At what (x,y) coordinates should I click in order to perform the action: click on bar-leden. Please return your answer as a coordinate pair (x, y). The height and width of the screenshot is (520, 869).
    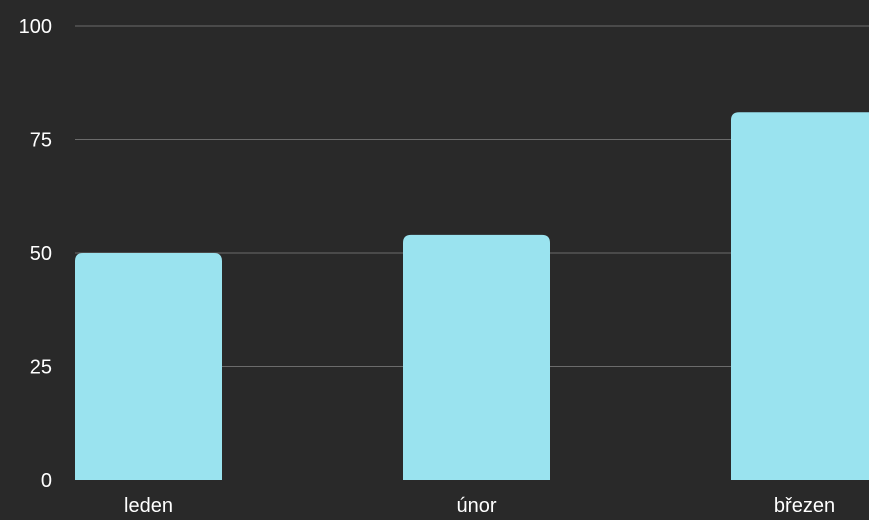
    Looking at the image, I should click on (148, 366).